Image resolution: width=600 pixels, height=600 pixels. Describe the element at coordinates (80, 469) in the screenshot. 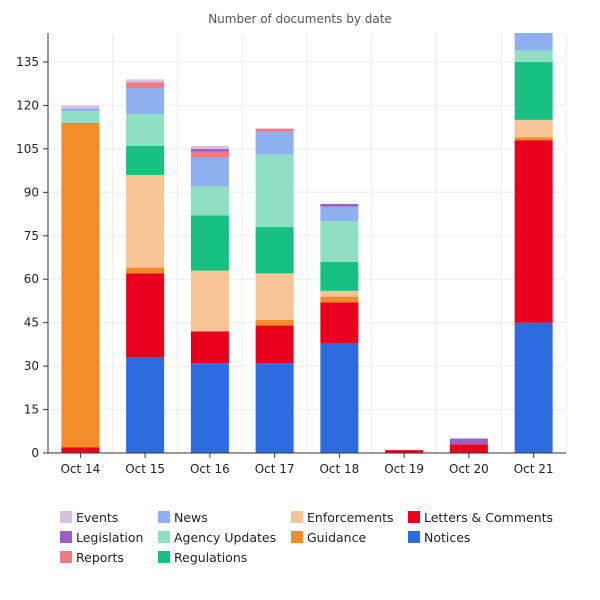

I see `x-tick-label: Oct 14` at that location.